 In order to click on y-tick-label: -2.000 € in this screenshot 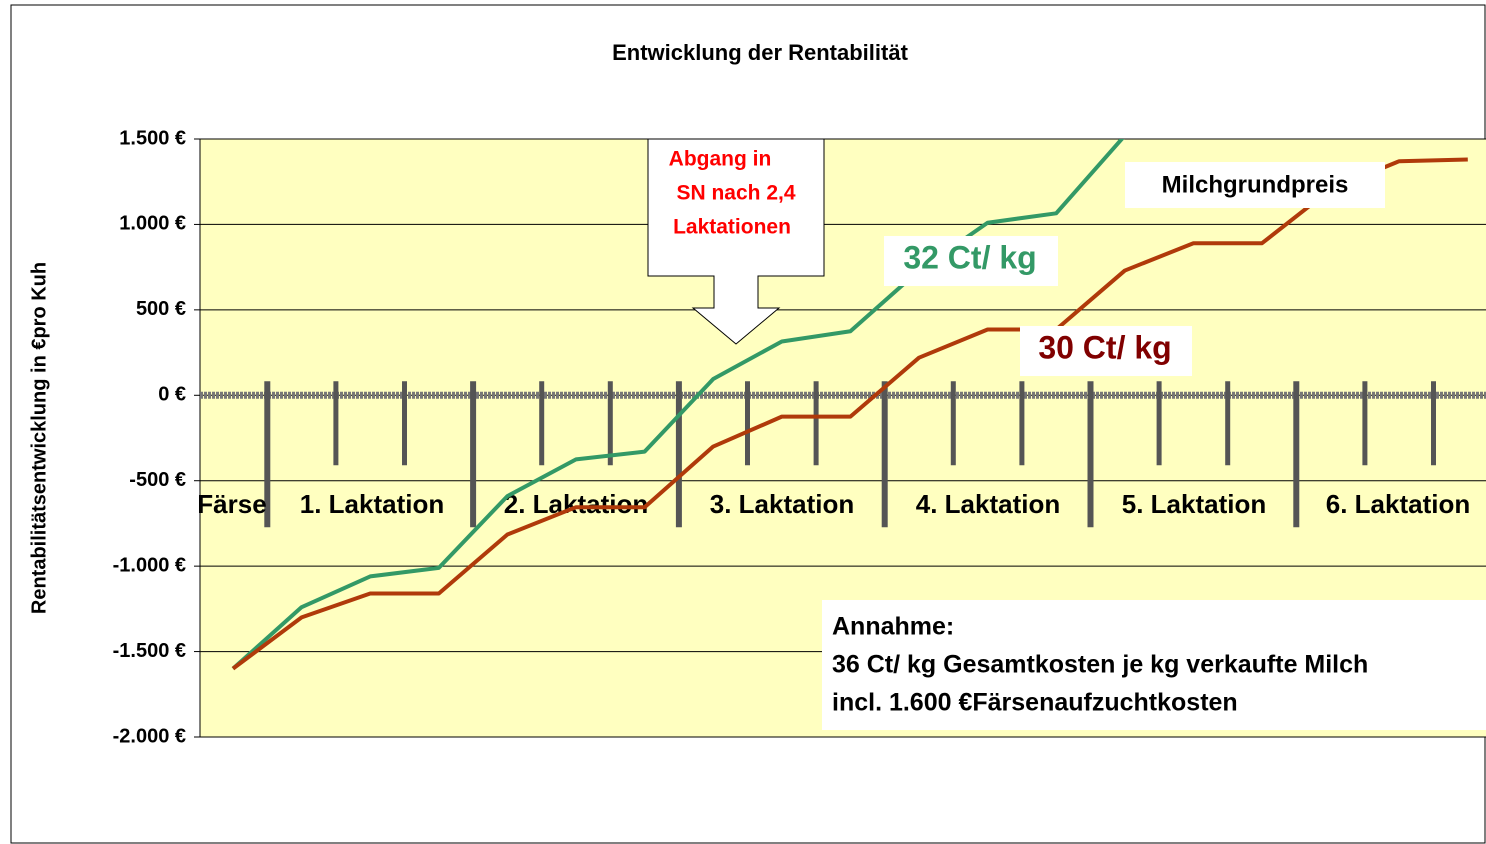, I will do `click(149, 736)`.